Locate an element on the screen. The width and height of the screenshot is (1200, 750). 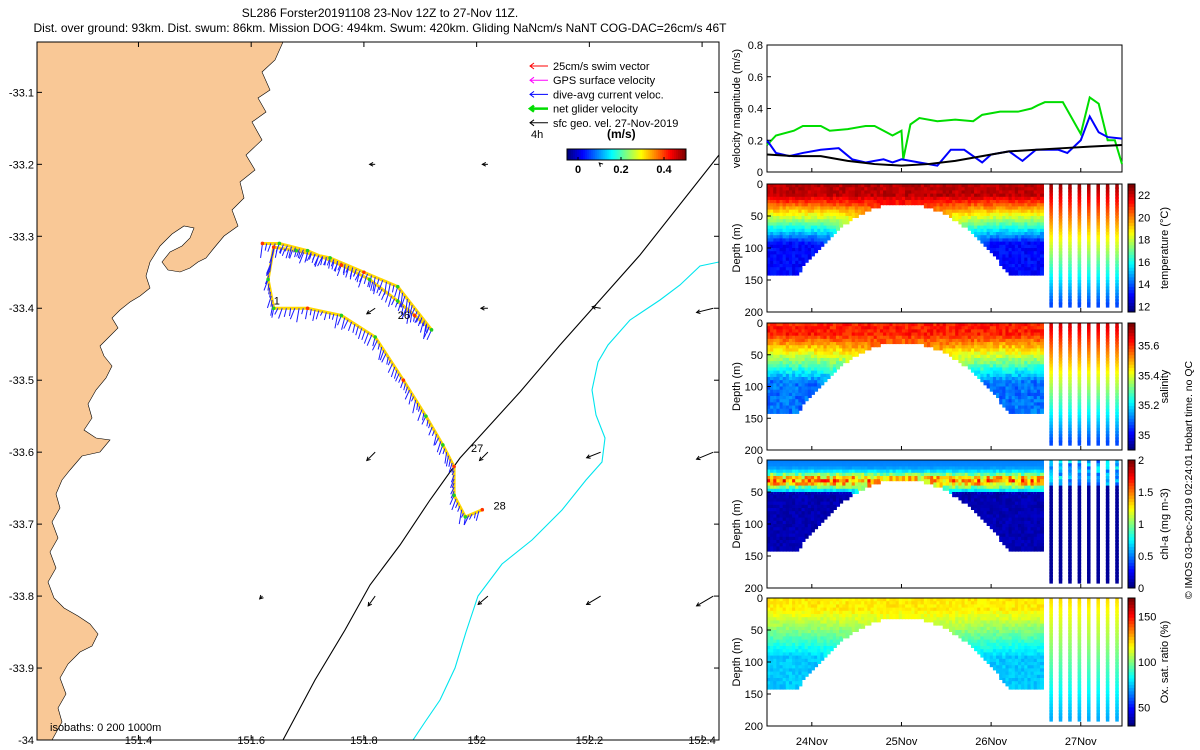
legend-label: sfc geo. vel. 27-Nov-2019 is located at coordinates (615, 124).